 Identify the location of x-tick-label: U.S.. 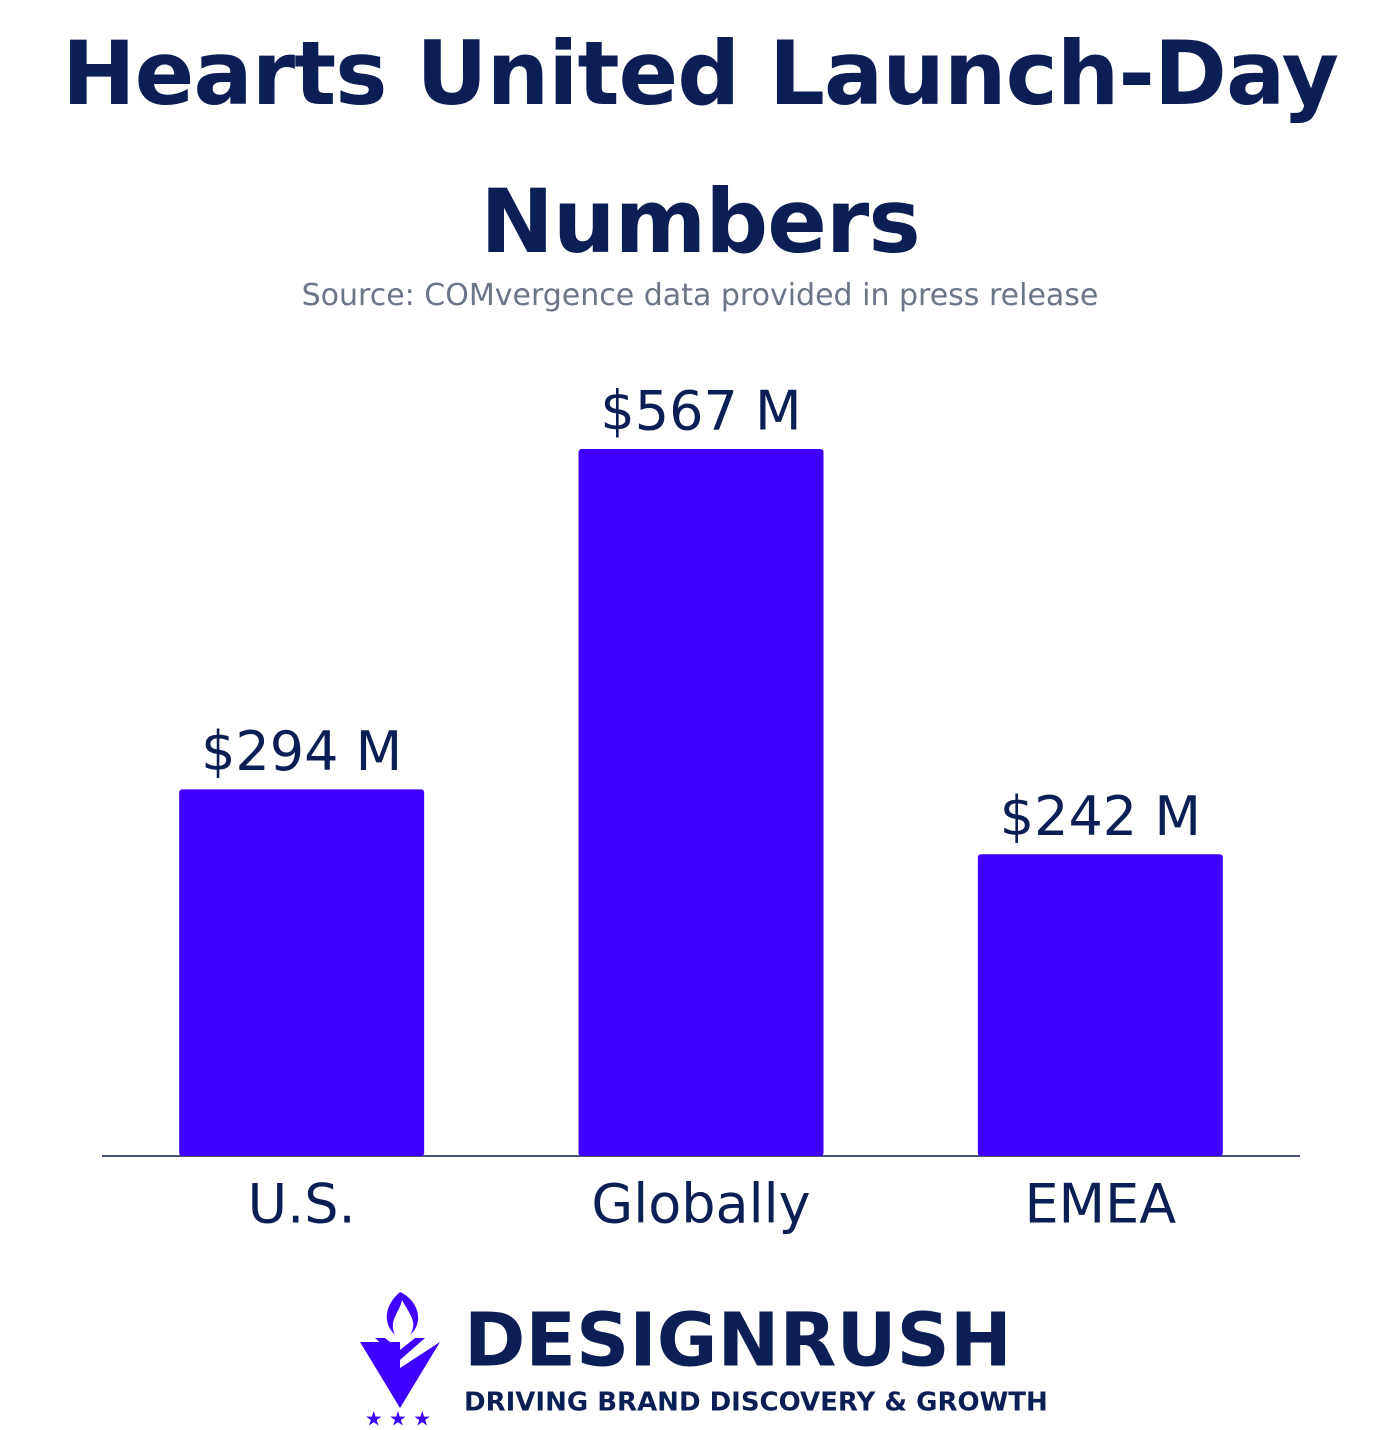
(302, 1204).